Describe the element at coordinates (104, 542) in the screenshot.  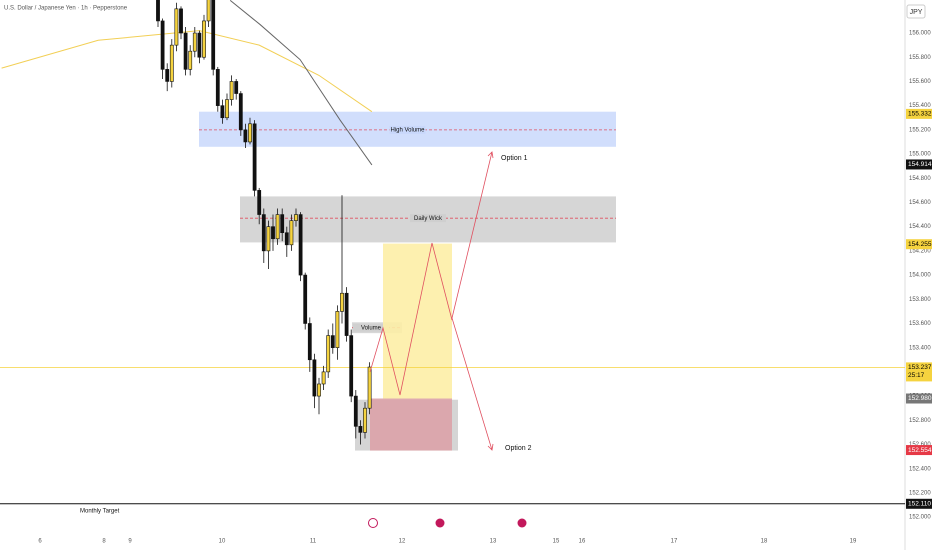
I see `x-tick-label: 8` at that location.